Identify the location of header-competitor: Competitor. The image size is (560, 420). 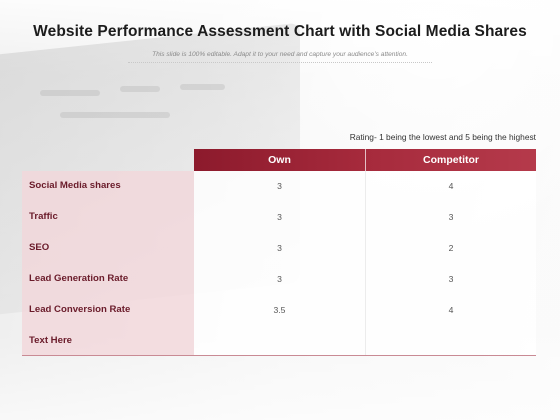
(451, 160).